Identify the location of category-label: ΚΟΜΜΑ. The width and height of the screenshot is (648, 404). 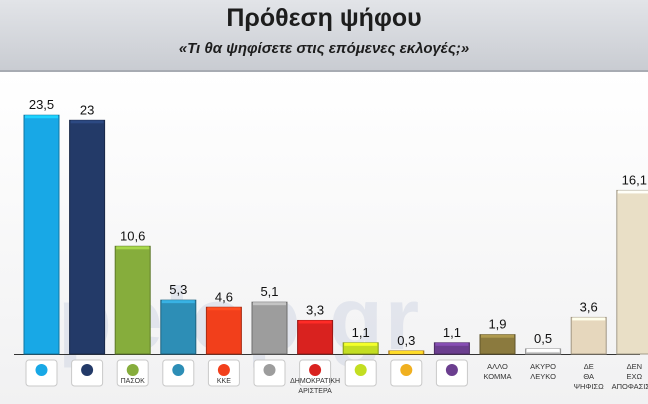
(497, 376).